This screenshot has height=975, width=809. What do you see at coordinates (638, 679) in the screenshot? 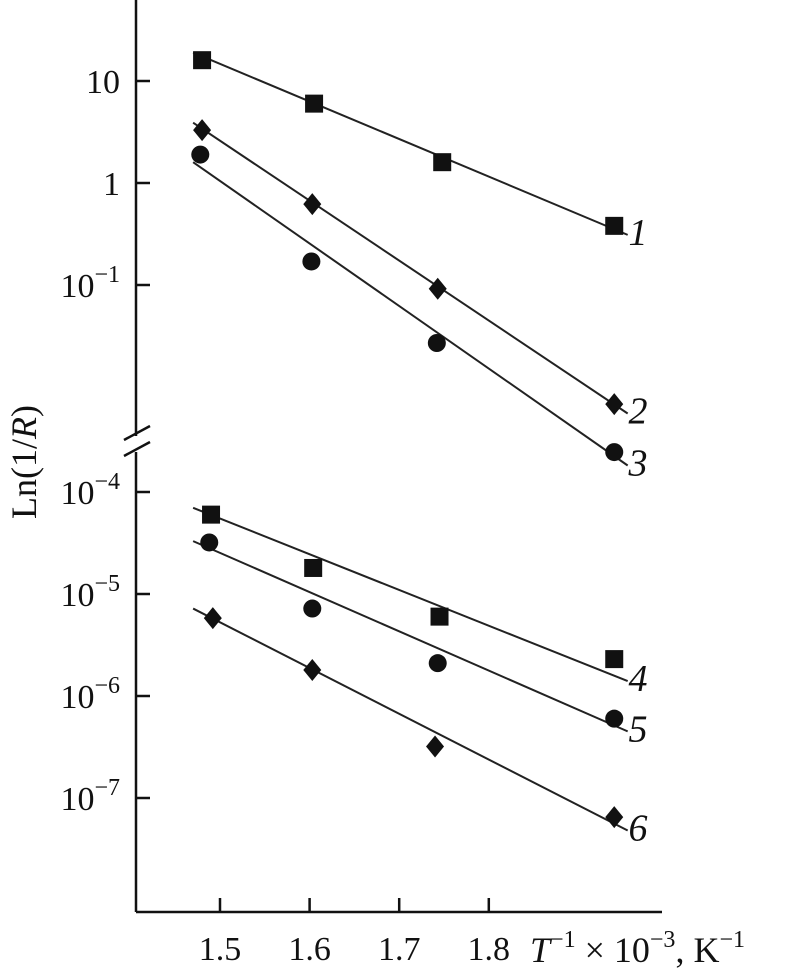
I see `series-label-4: 4` at bounding box center [638, 679].